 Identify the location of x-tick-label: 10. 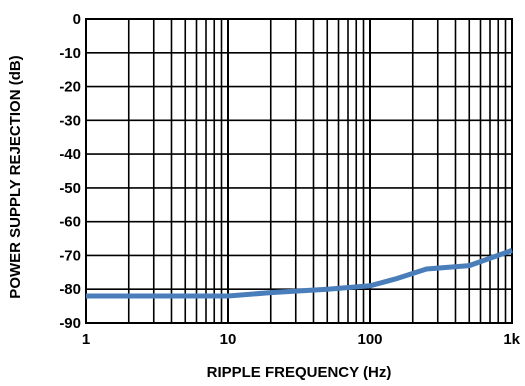
(228, 339).